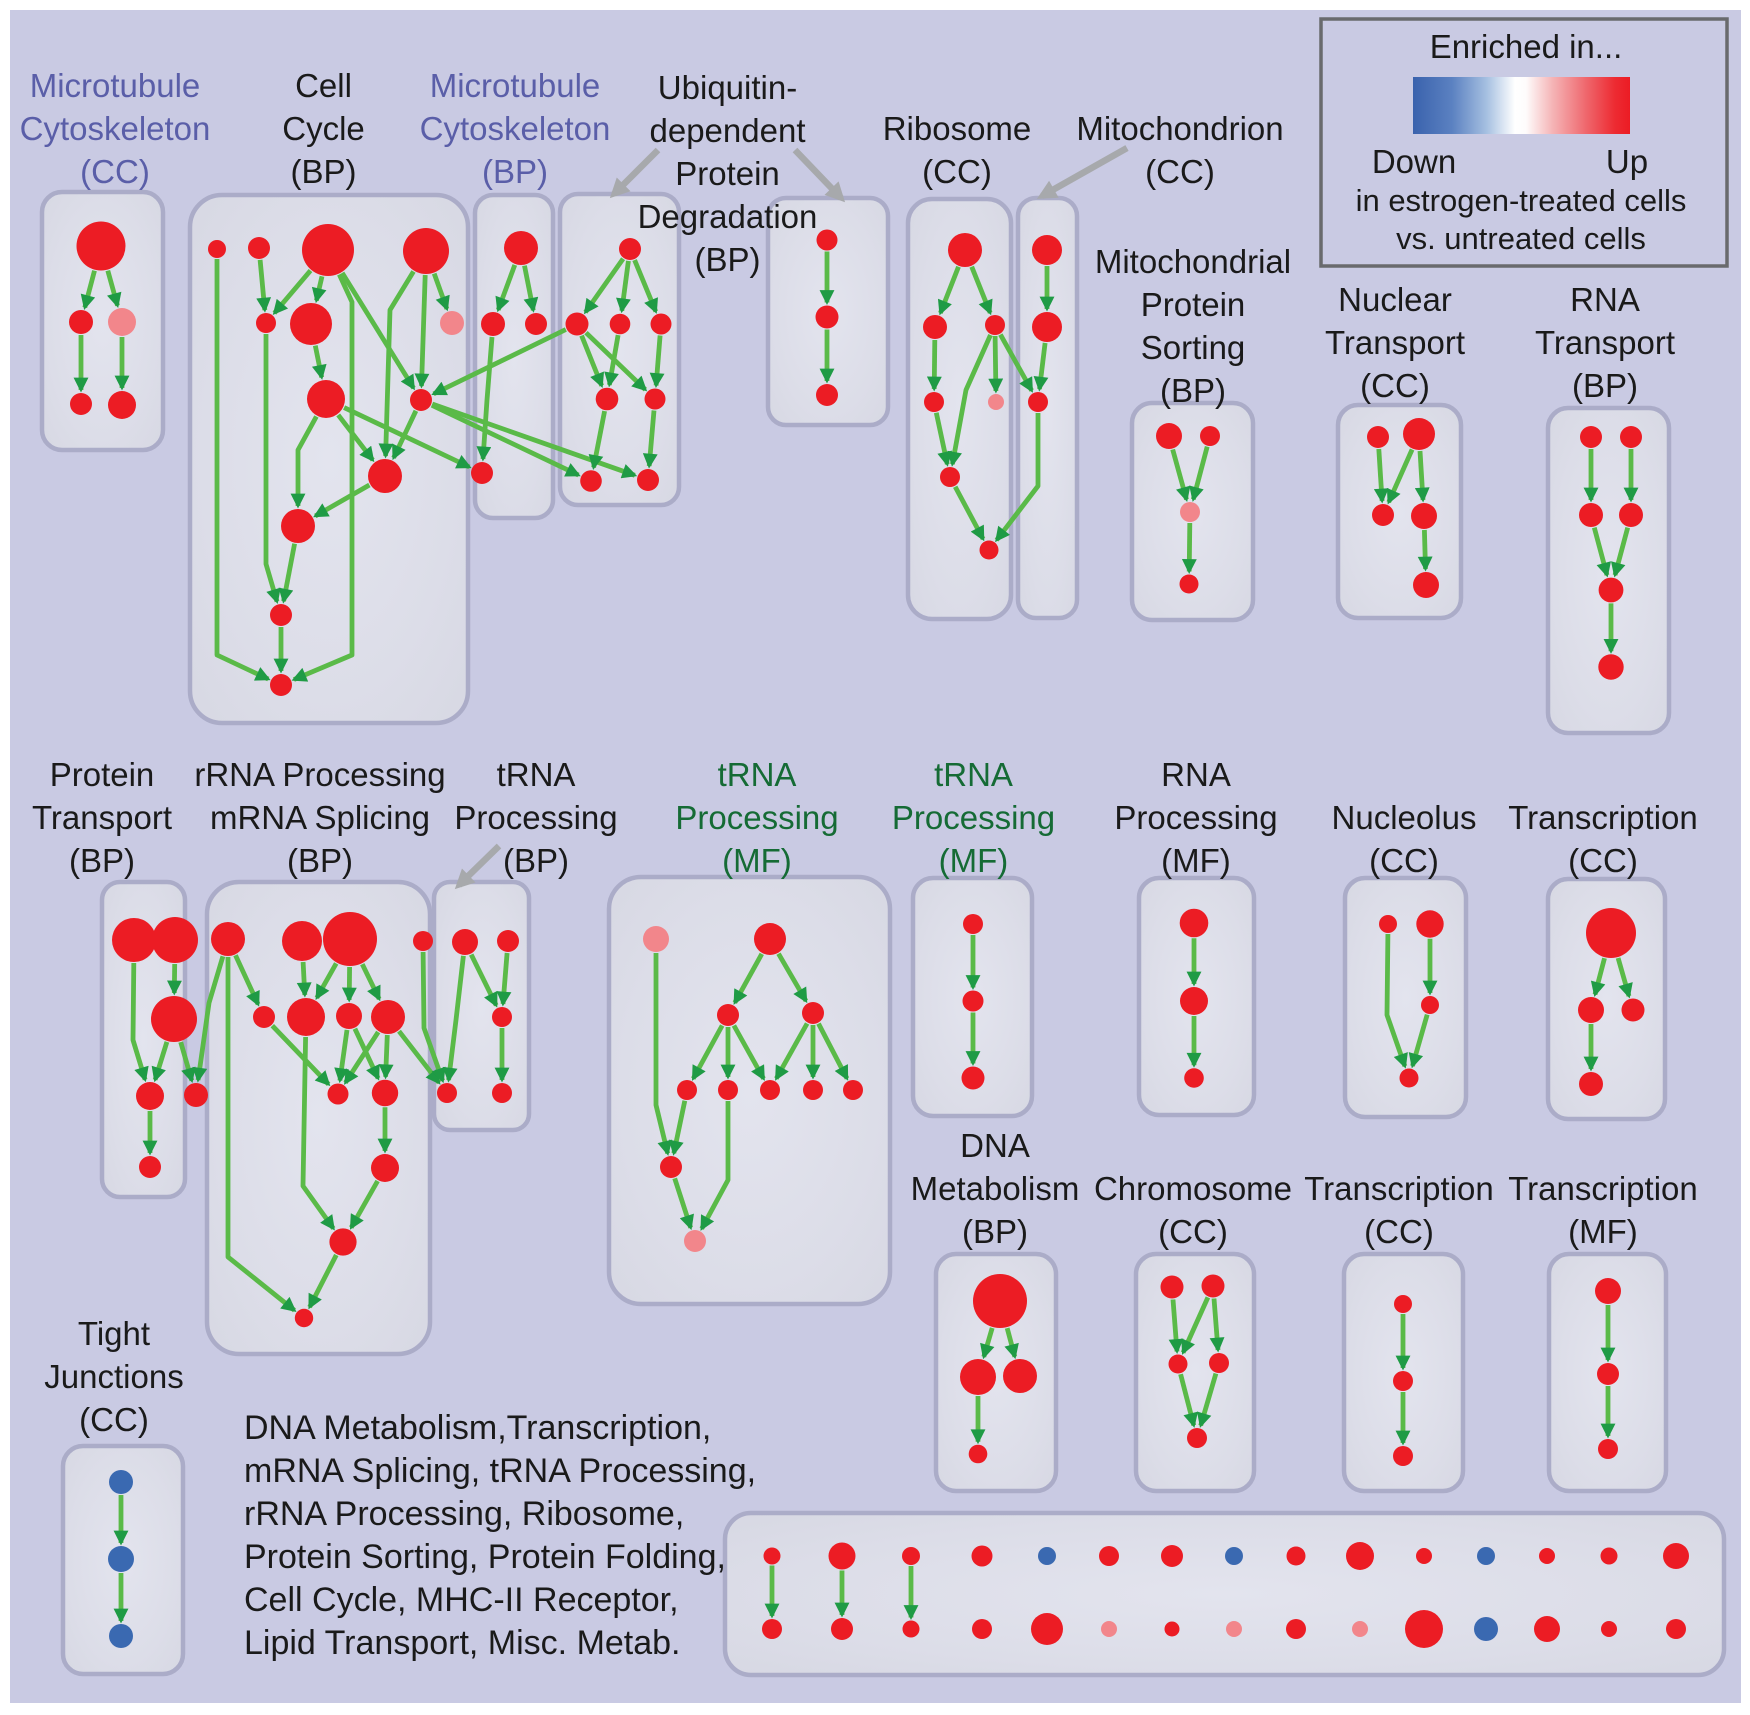  Describe the element at coordinates (728, 216) in the screenshot. I see `svg-text: Degradation` at that location.